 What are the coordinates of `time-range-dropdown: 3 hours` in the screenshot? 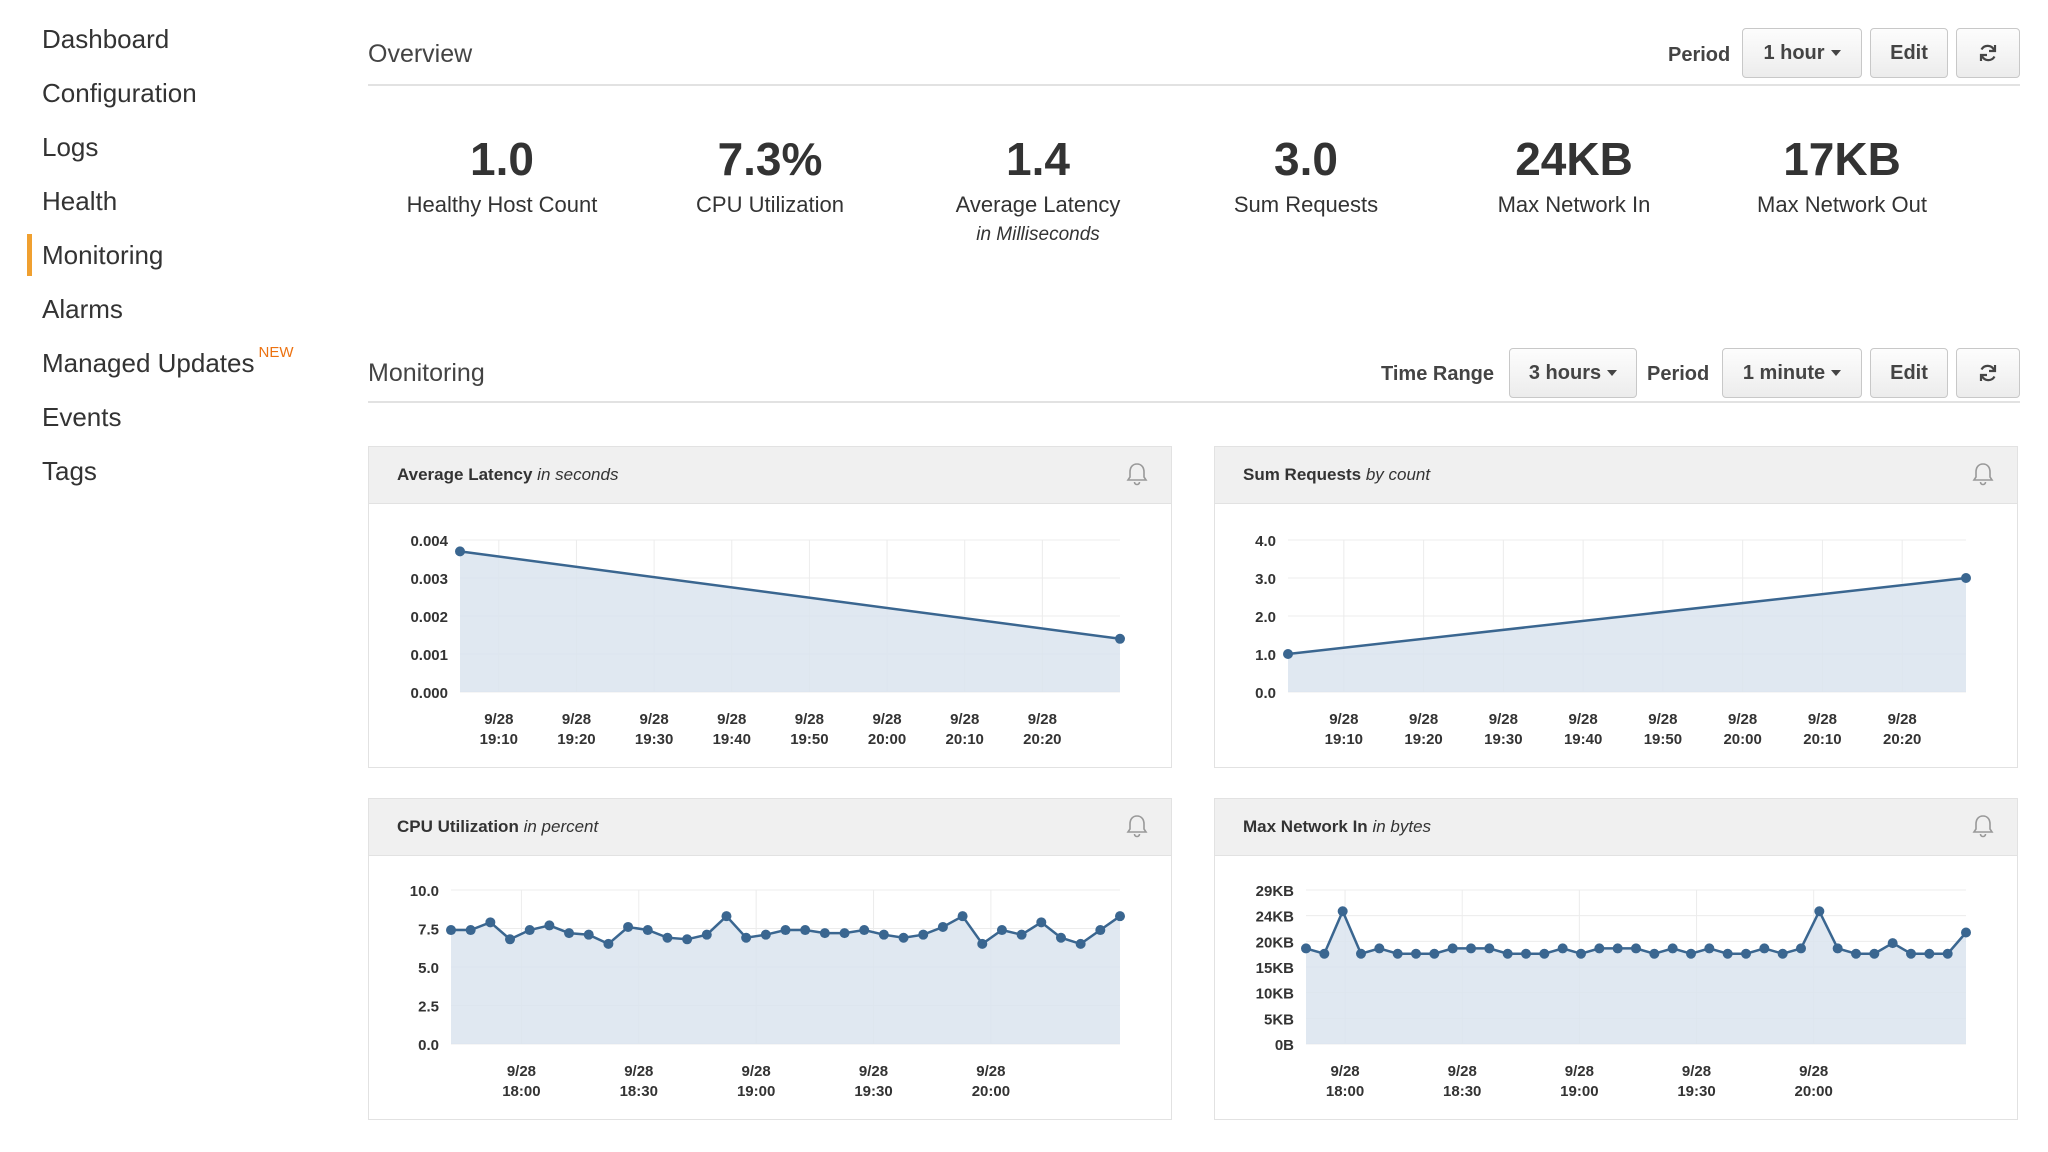 It's located at (1573, 373).